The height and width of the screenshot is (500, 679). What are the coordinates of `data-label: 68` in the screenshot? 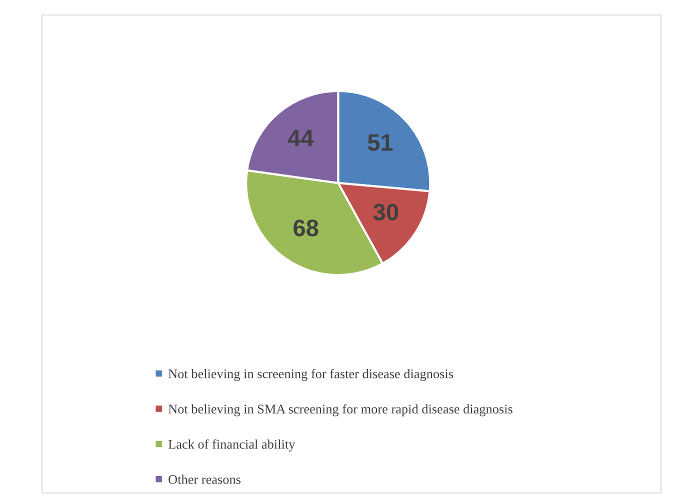 It's located at (306, 228).